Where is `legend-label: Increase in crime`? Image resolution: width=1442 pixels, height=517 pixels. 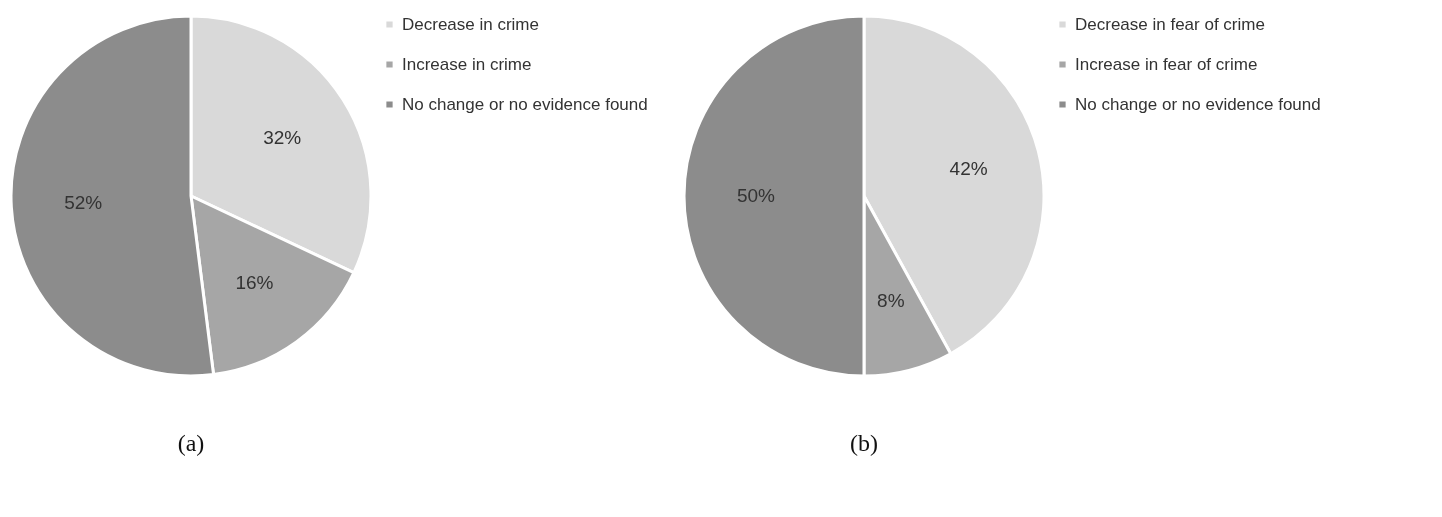 legend-label: Increase in crime is located at coordinates (467, 64).